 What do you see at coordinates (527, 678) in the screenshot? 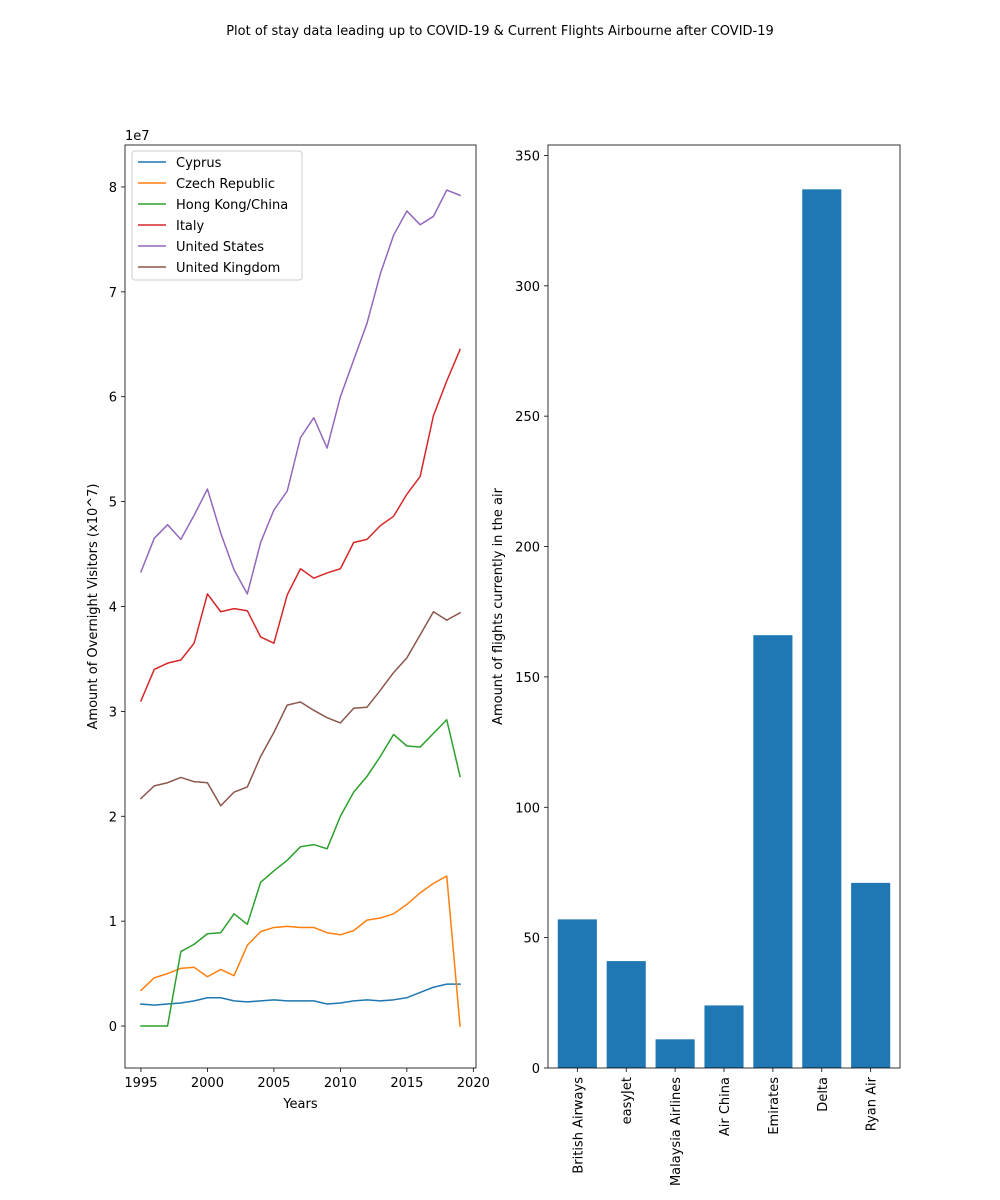
I see `y-tick-label: 150` at bounding box center [527, 678].